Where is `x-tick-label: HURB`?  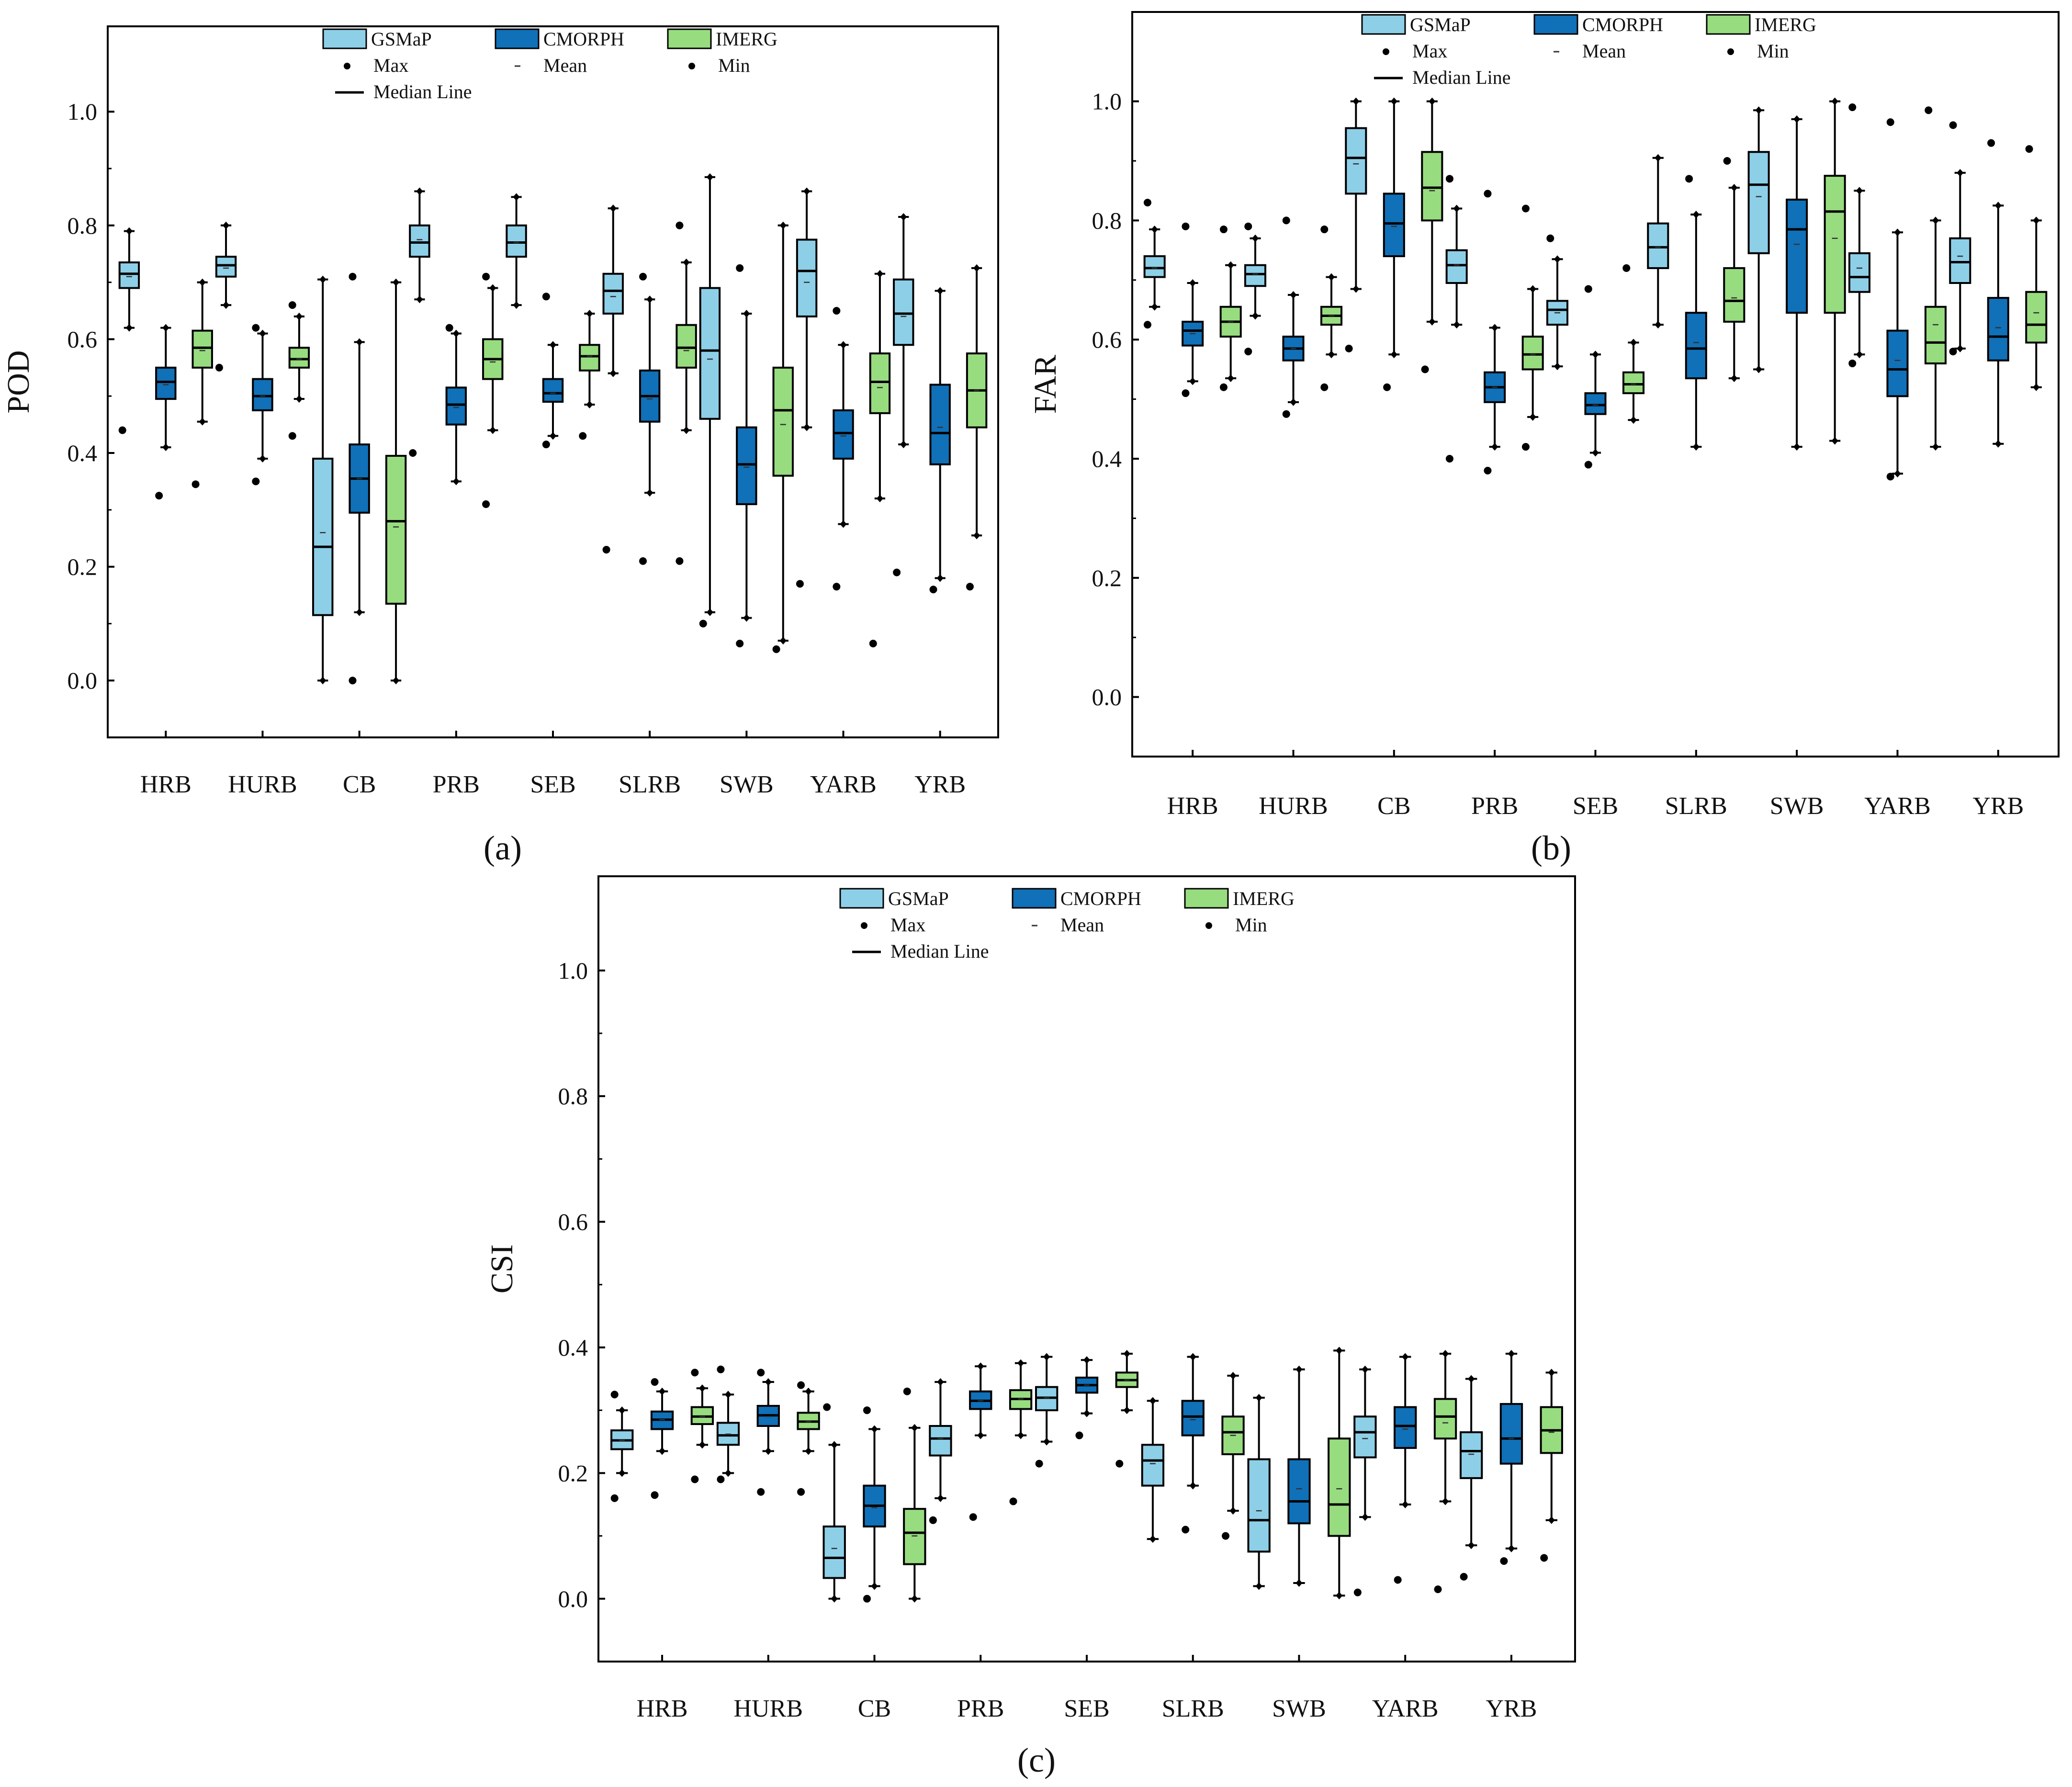 x-tick-label: HURB is located at coordinates (768, 1708).